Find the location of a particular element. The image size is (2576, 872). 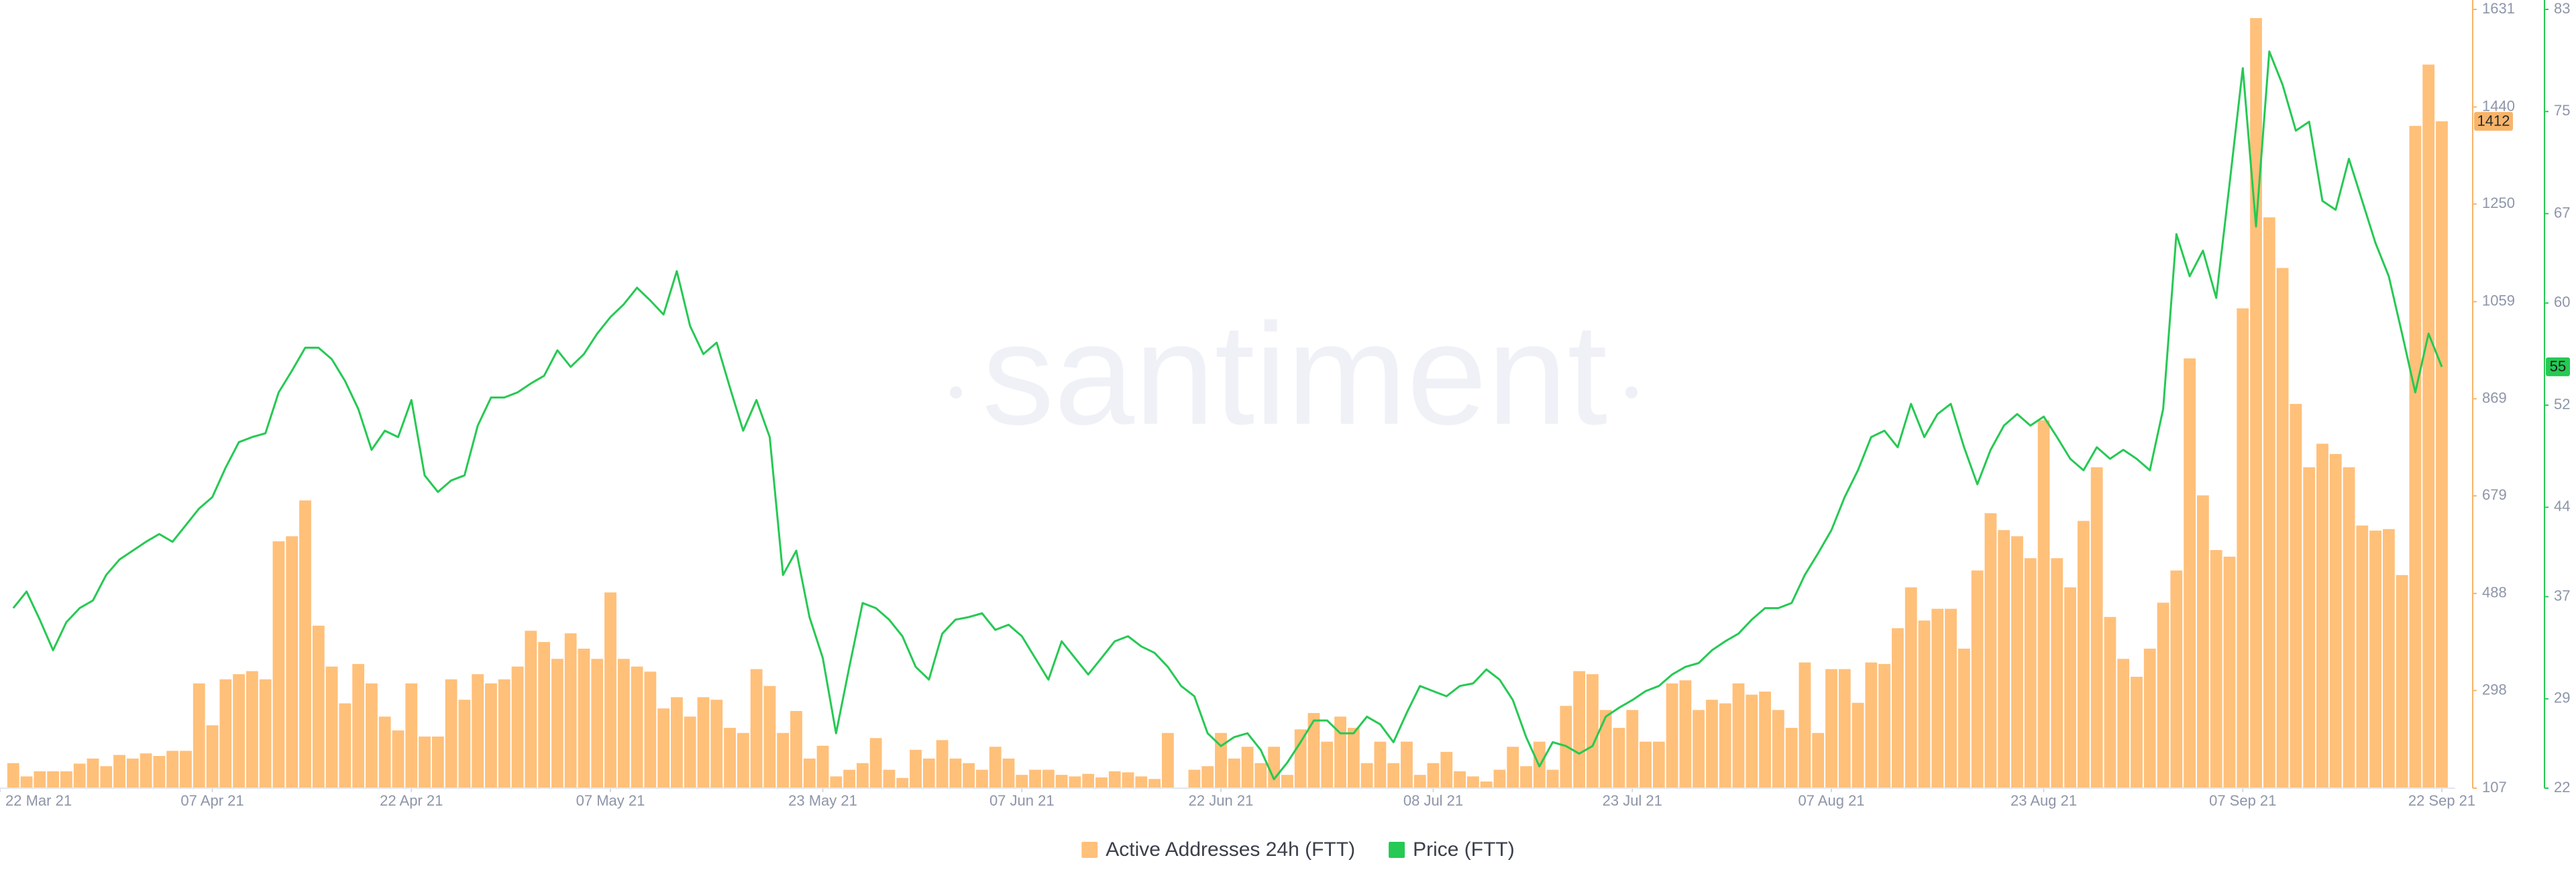

current-value-badge is located at coordinates (2558, 367).